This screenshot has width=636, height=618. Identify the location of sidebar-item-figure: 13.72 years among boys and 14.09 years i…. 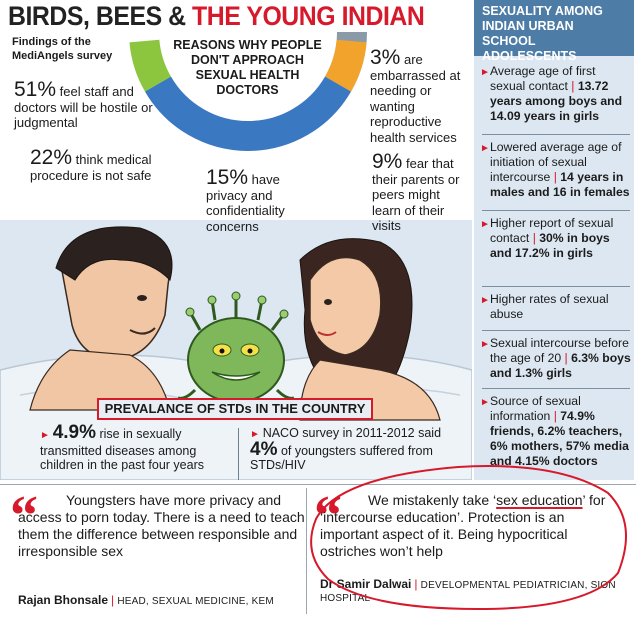
(556, 101).